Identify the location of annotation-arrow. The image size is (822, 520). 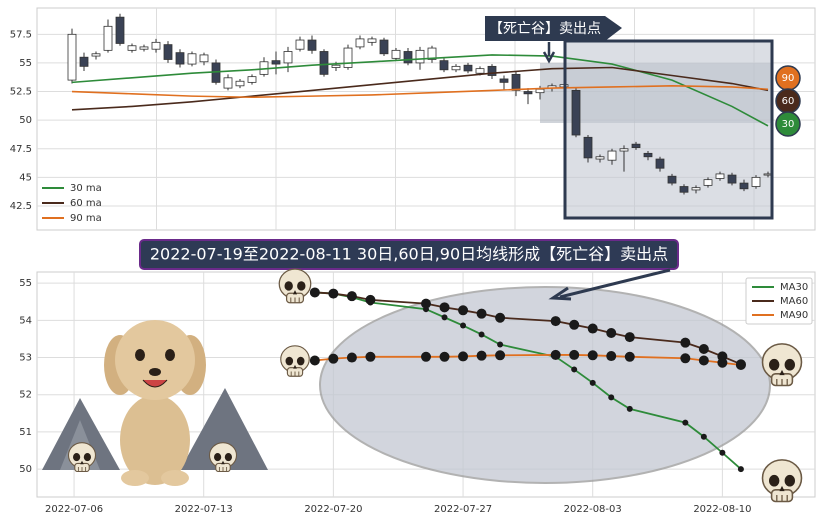
(549, 53).